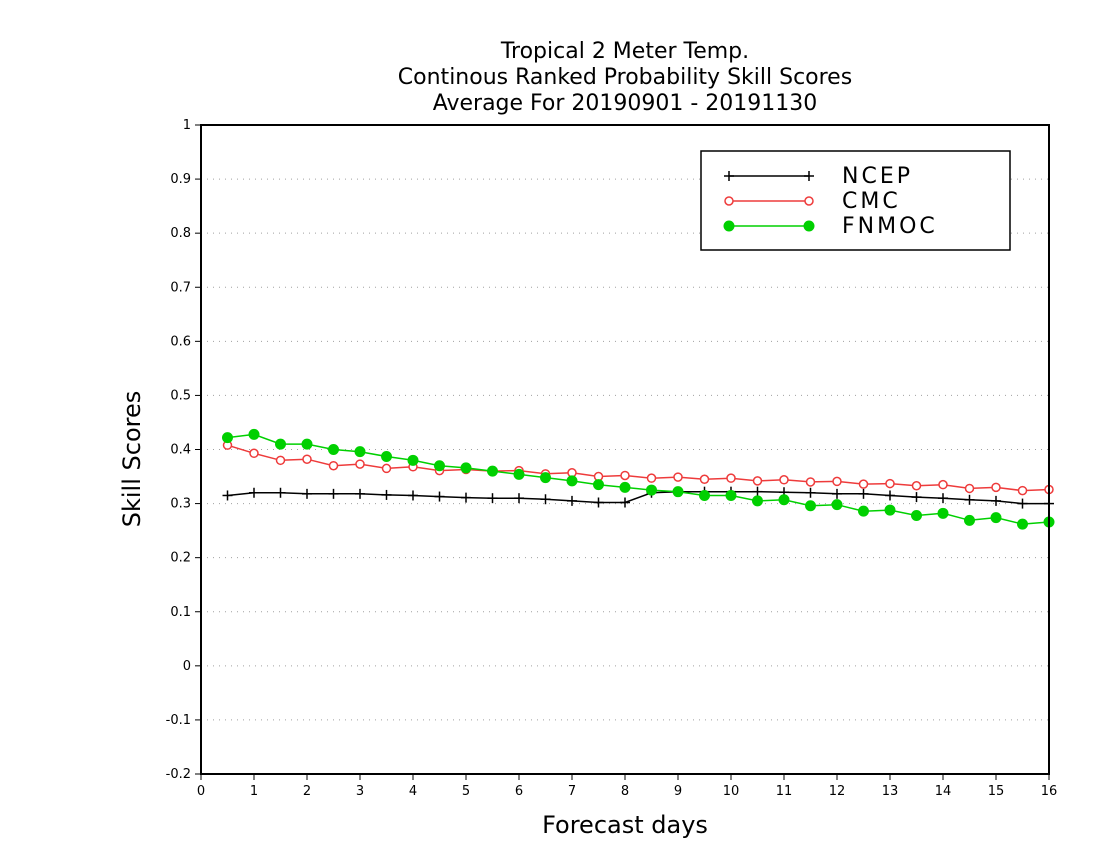  I want to click on y-tick-label: 0.8, so click(180, 233).